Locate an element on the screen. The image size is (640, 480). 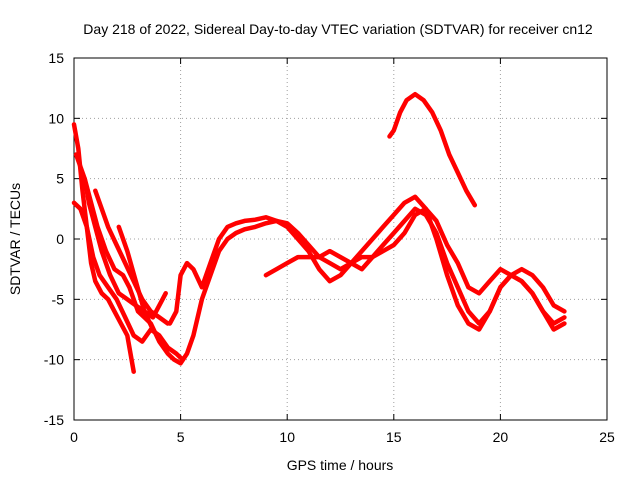
y-tick-label: 10 is located at coordinates (56, 118).